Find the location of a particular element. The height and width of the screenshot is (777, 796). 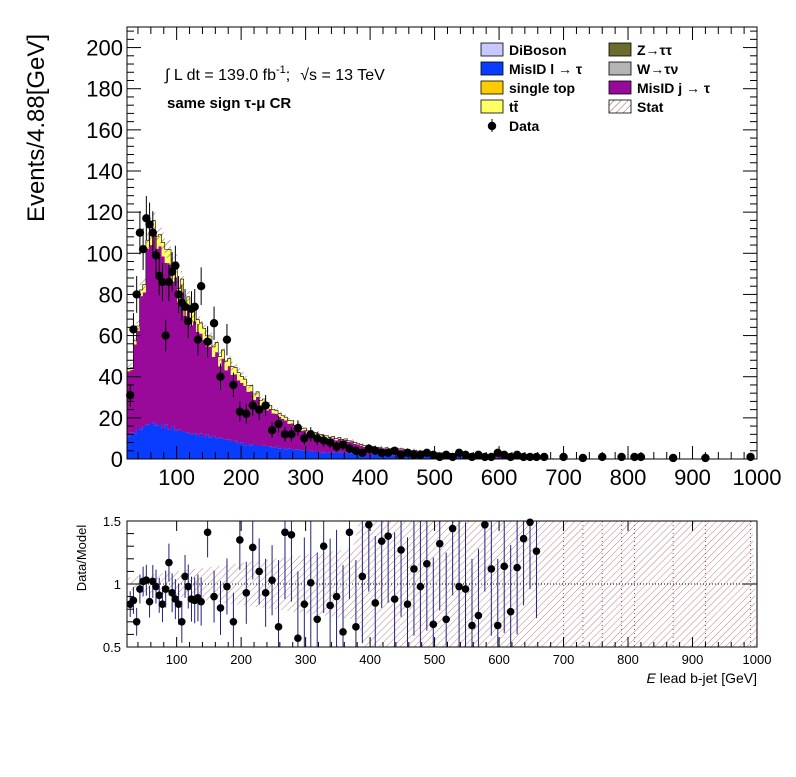

ratio-x-tick-label: 100 is located at coordinates (177, 659).